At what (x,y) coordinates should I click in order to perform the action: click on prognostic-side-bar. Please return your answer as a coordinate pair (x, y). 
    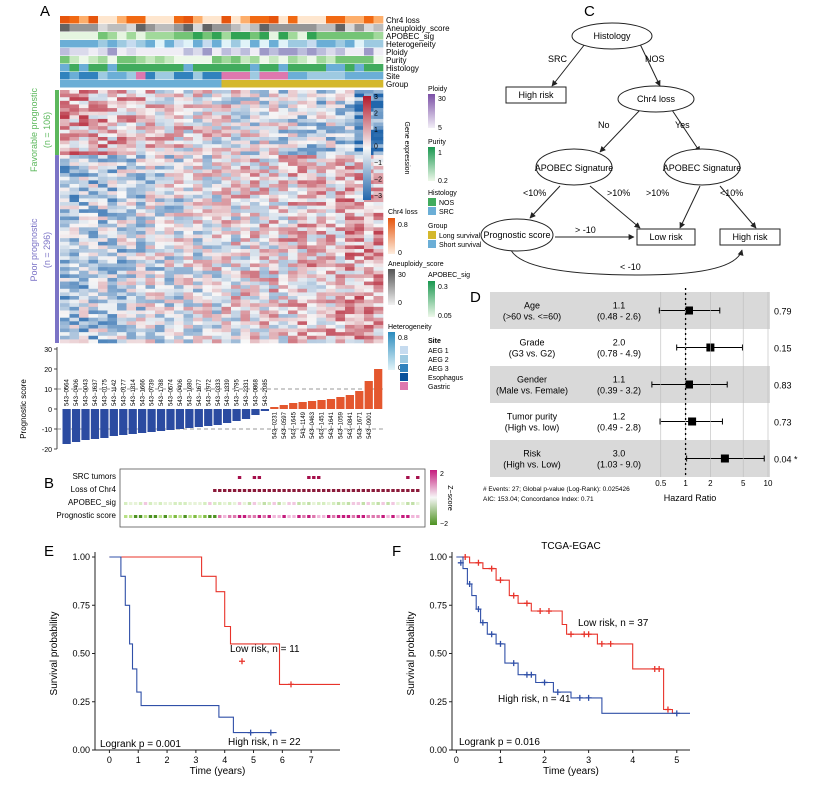
    Looking at the image, I should click on (57, 216).